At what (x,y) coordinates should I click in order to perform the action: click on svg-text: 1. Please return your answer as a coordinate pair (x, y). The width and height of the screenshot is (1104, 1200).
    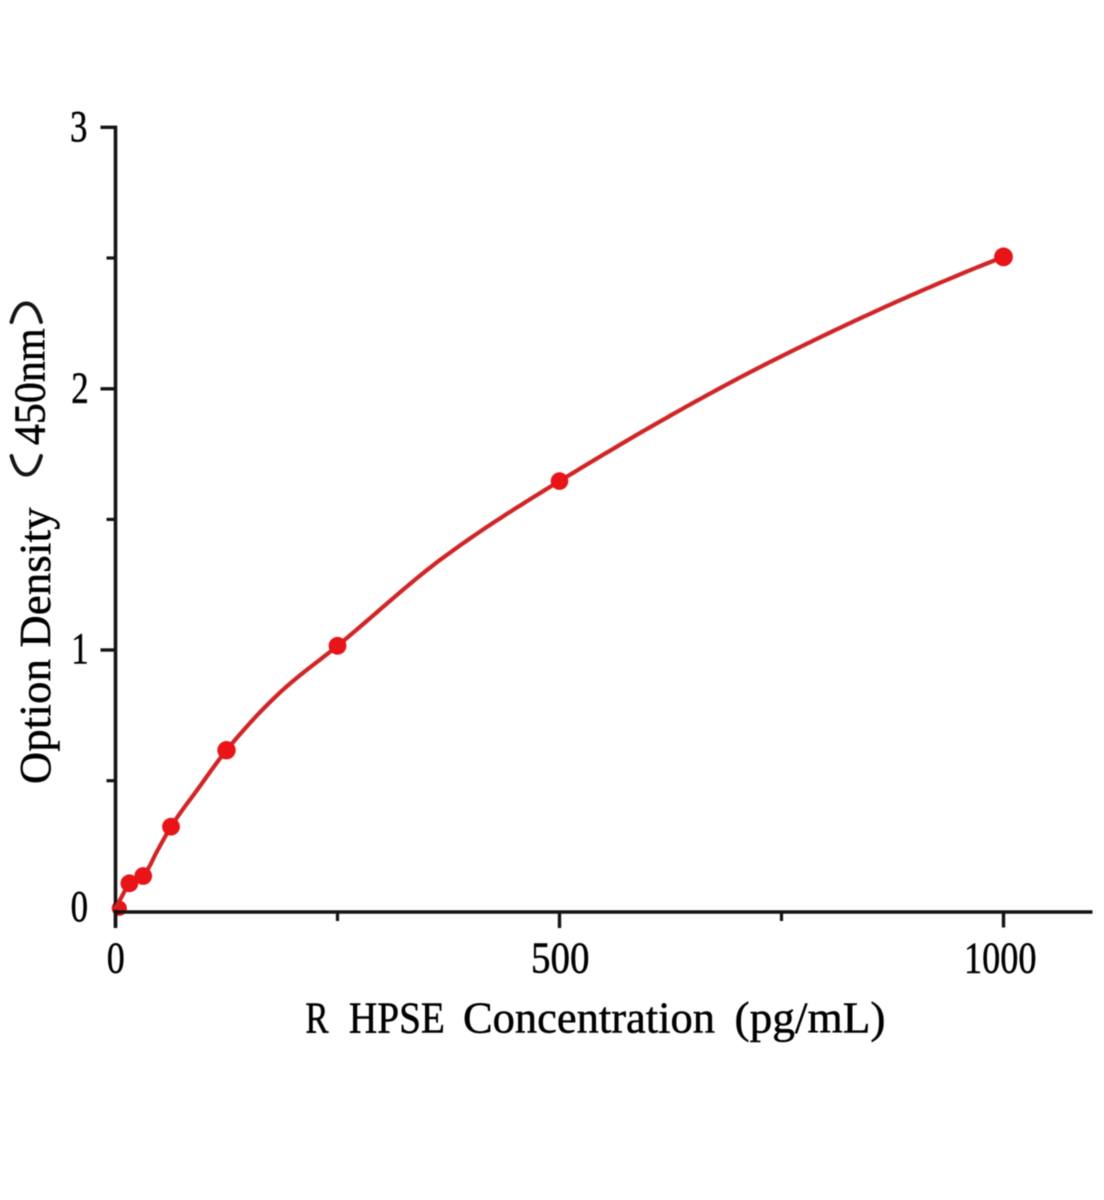
    Looking at the image, I should click on (79, 648).